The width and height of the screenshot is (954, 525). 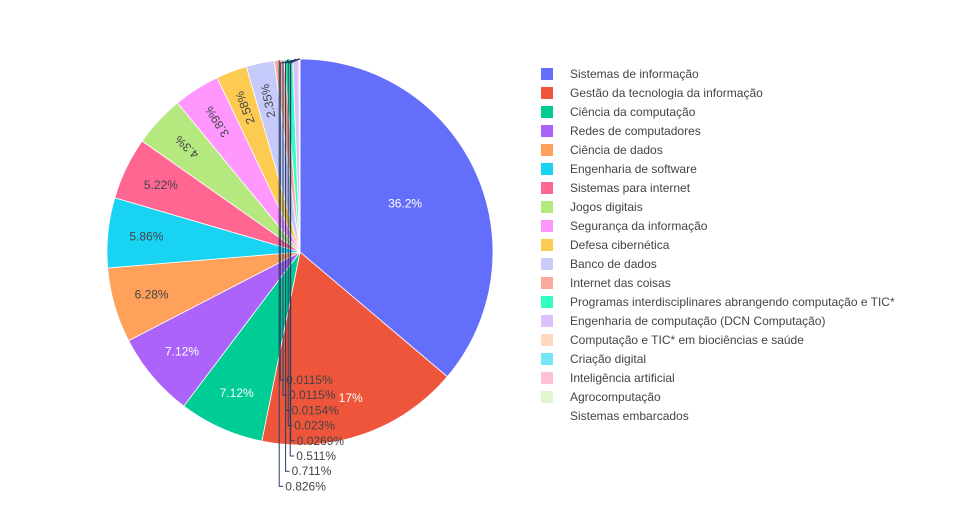 What do you see at coordinates (305, 486) in the screenshot?
I see `slice-label: 0.826%` at bounding box center [305, 486].